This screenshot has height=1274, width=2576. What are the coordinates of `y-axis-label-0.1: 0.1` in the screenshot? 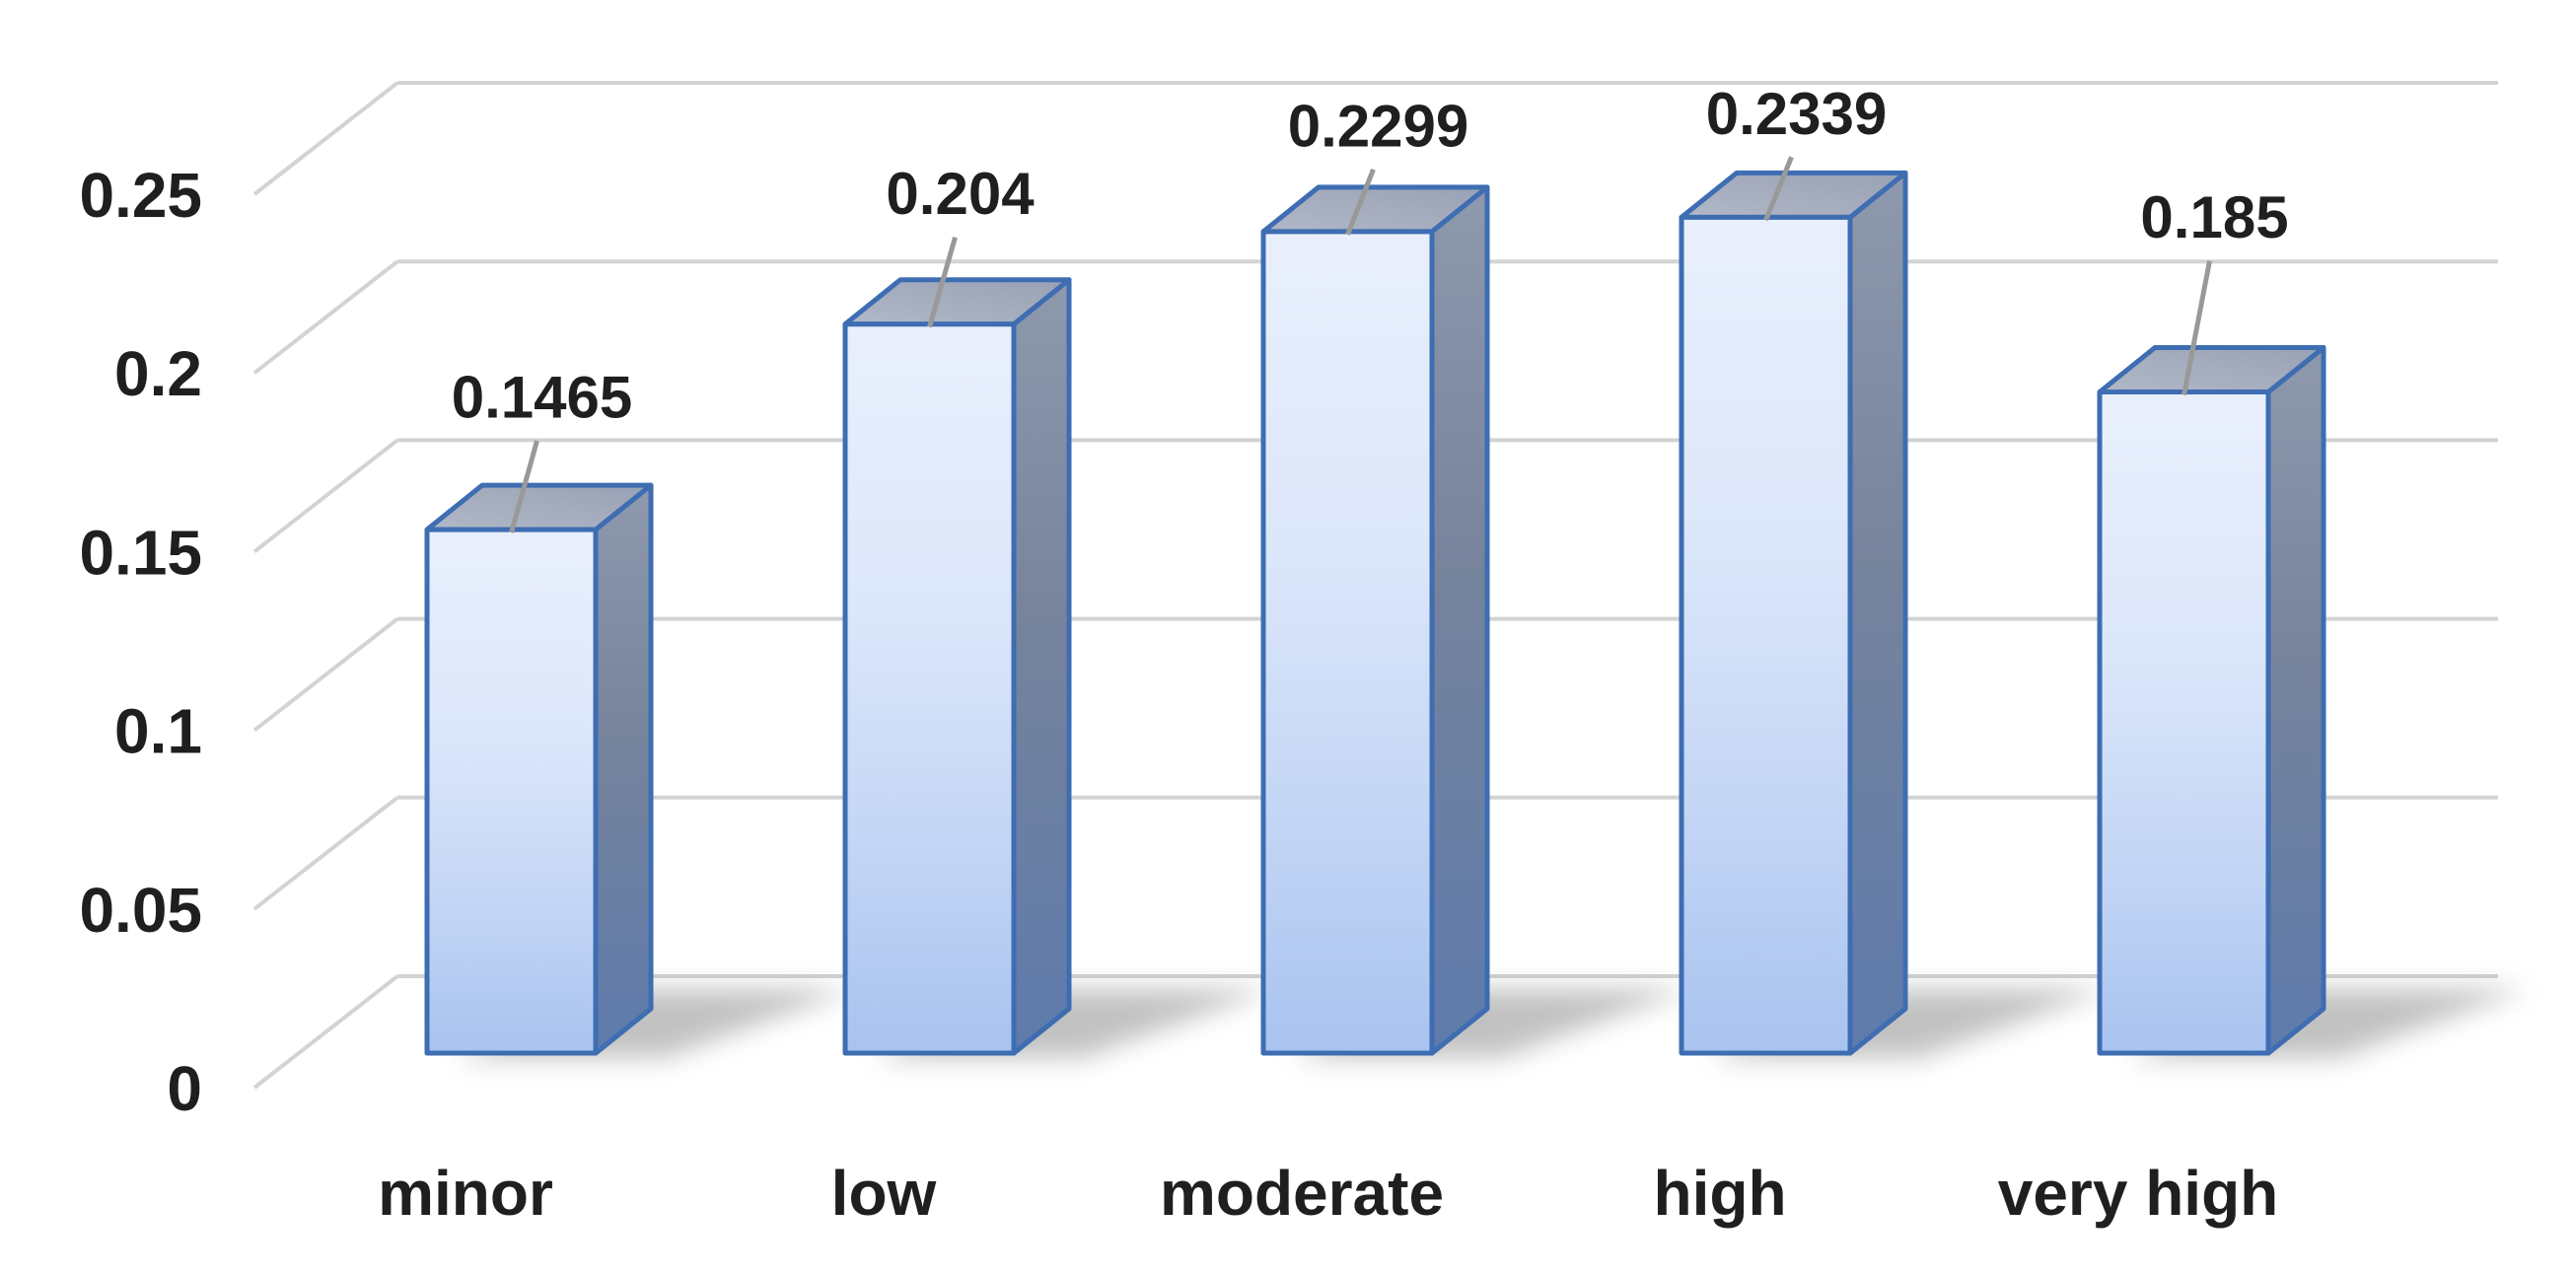 It's located at (158, 731).